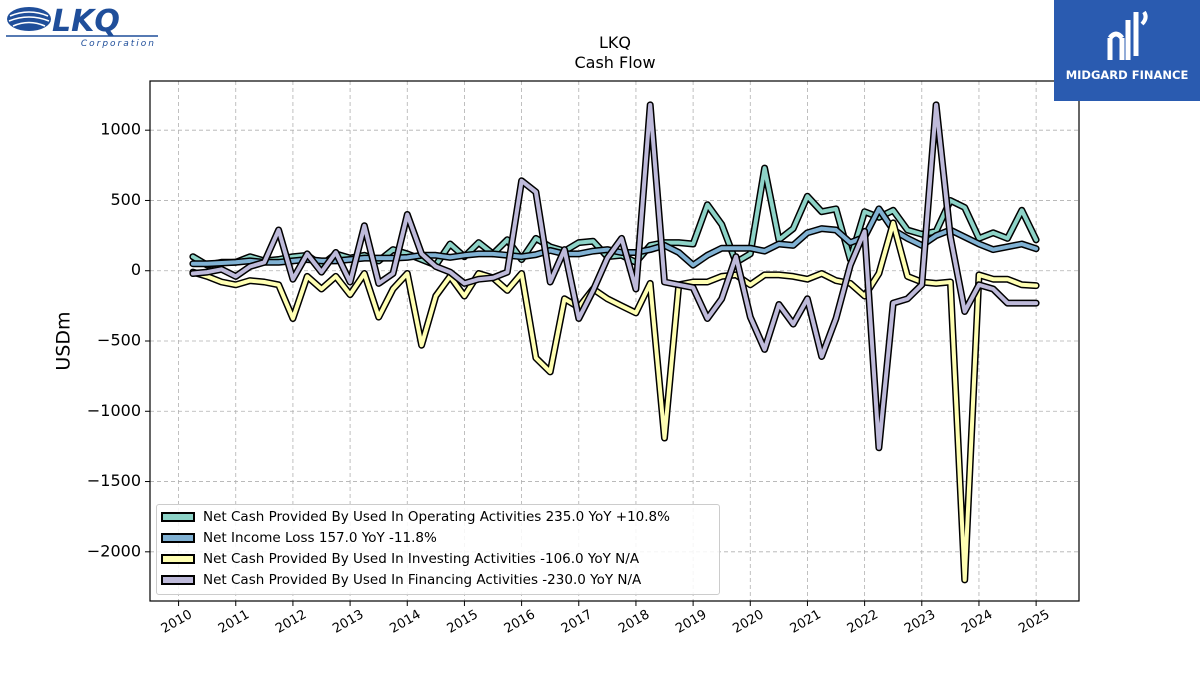 The image size is (1200, 675). I want to click on x-tick-label: 2015, so click(463, 622).